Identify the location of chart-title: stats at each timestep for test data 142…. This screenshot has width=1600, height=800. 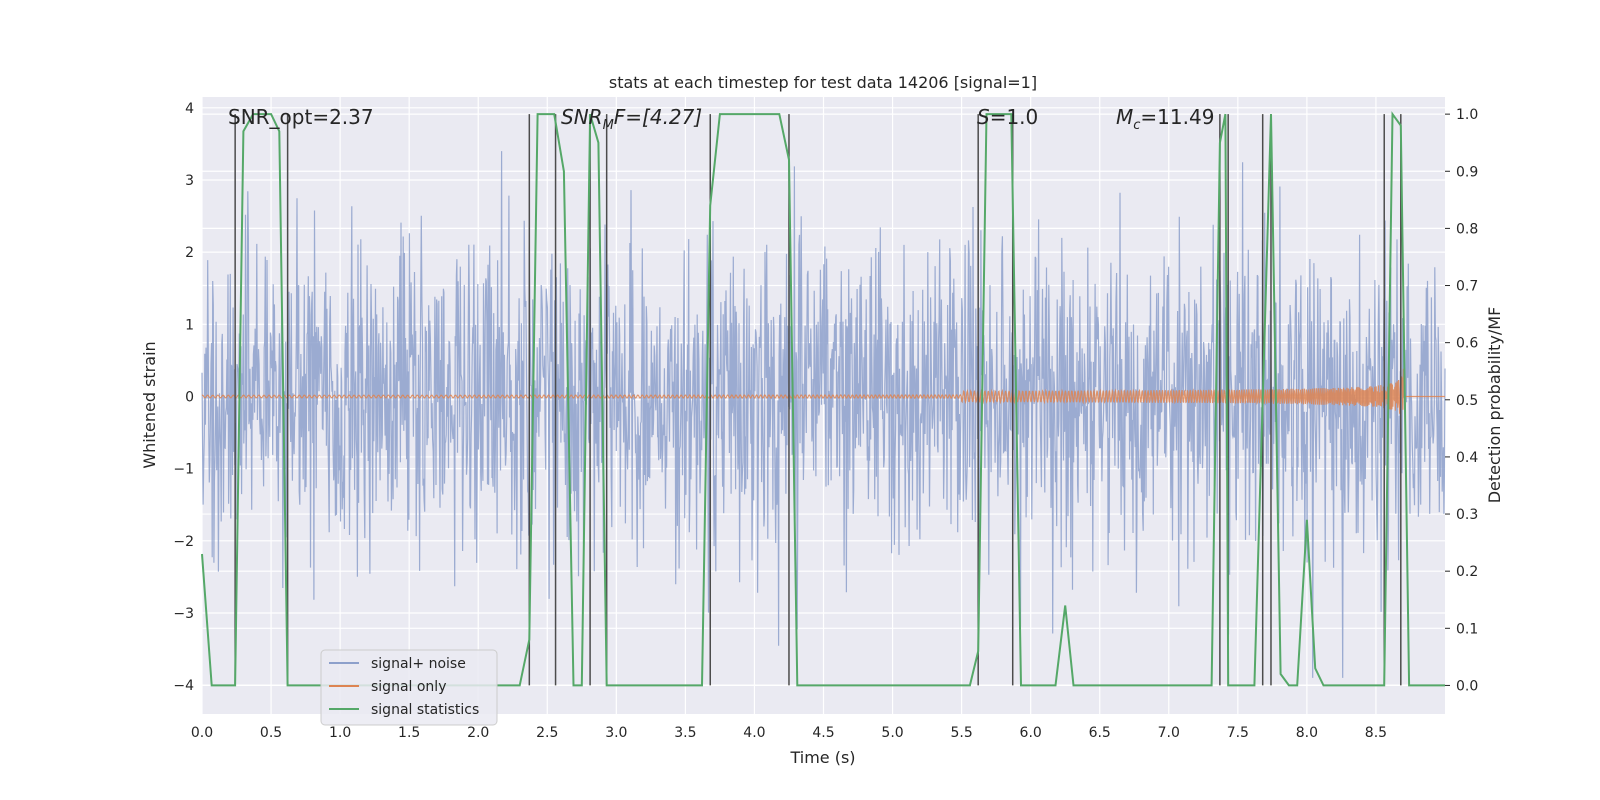
(823, 82).